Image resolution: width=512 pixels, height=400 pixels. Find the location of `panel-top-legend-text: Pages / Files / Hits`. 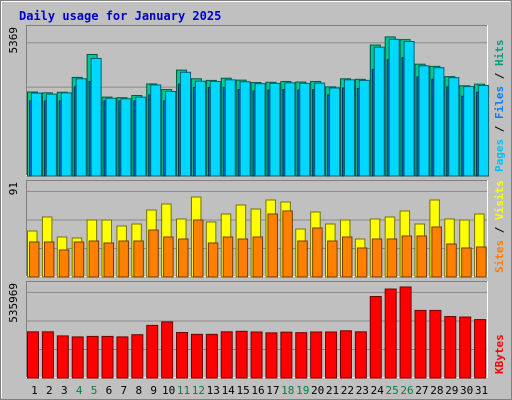

panel-top-legend-text: Pages / Files / Hits is located at coordinates (499, 106).